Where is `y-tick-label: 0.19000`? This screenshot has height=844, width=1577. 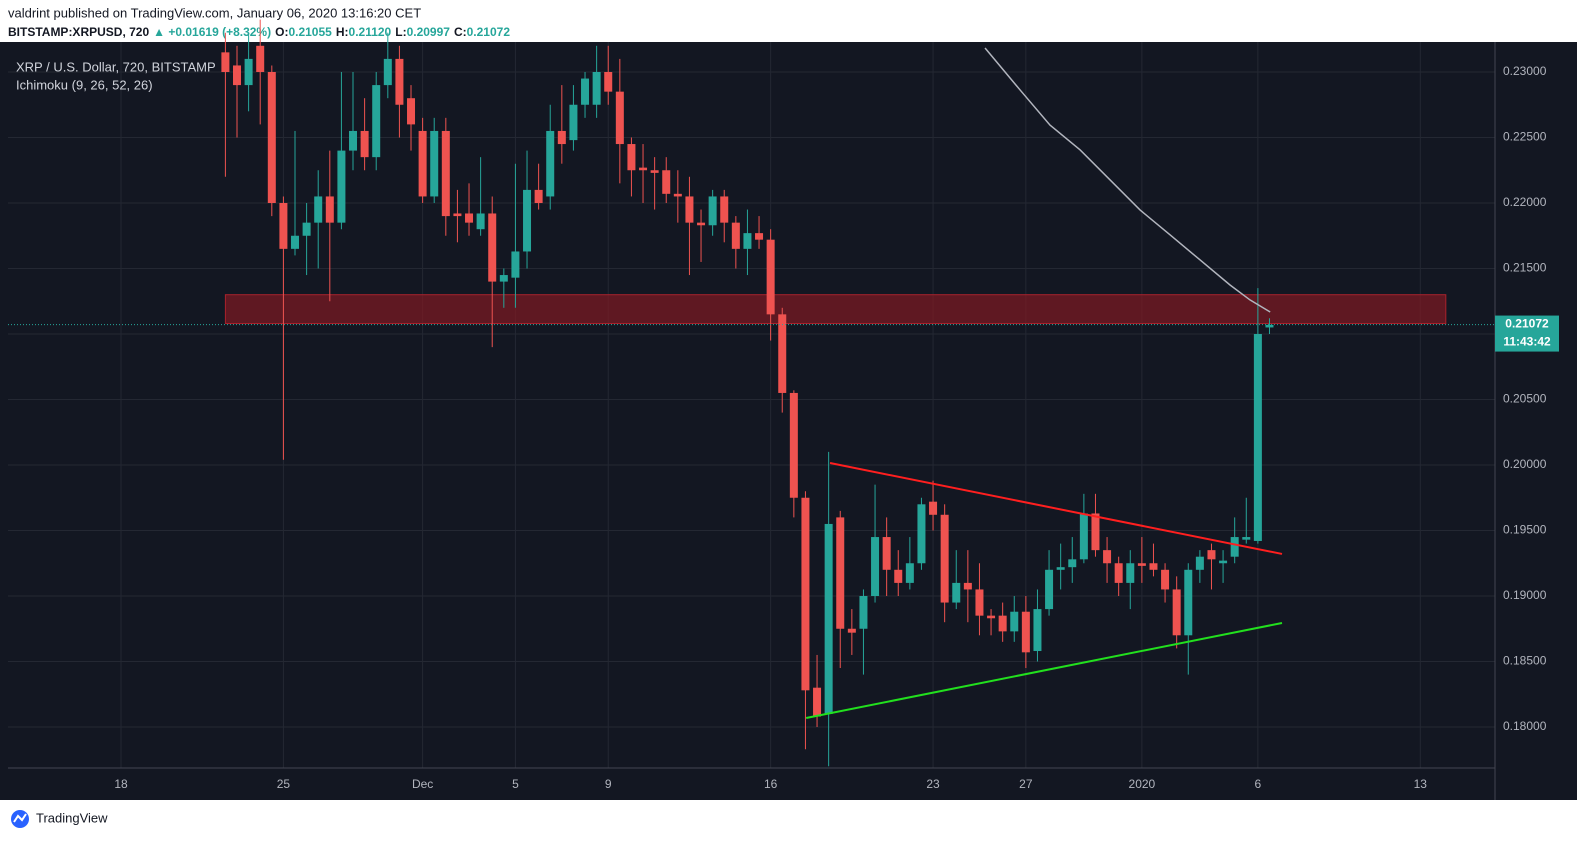
y-tick-label: 0.19000 is located at coordinates (1525, 595).